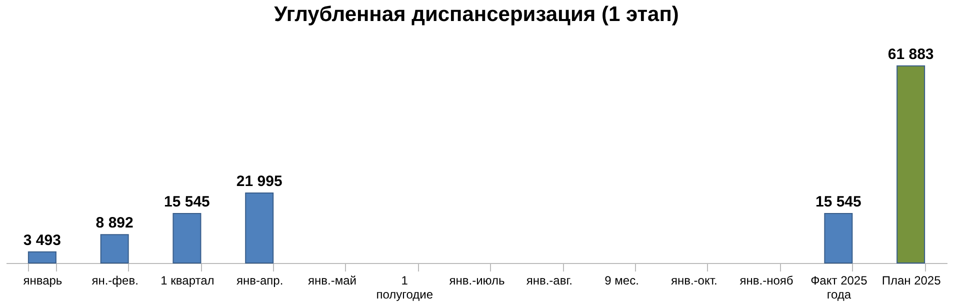 The height and width of the screenshot is (308, 957). Describe the element at coordinates (476, 14) in the screenshot. I see `chart-title: Углубленная диспансеризация (1 этап)` at that location.